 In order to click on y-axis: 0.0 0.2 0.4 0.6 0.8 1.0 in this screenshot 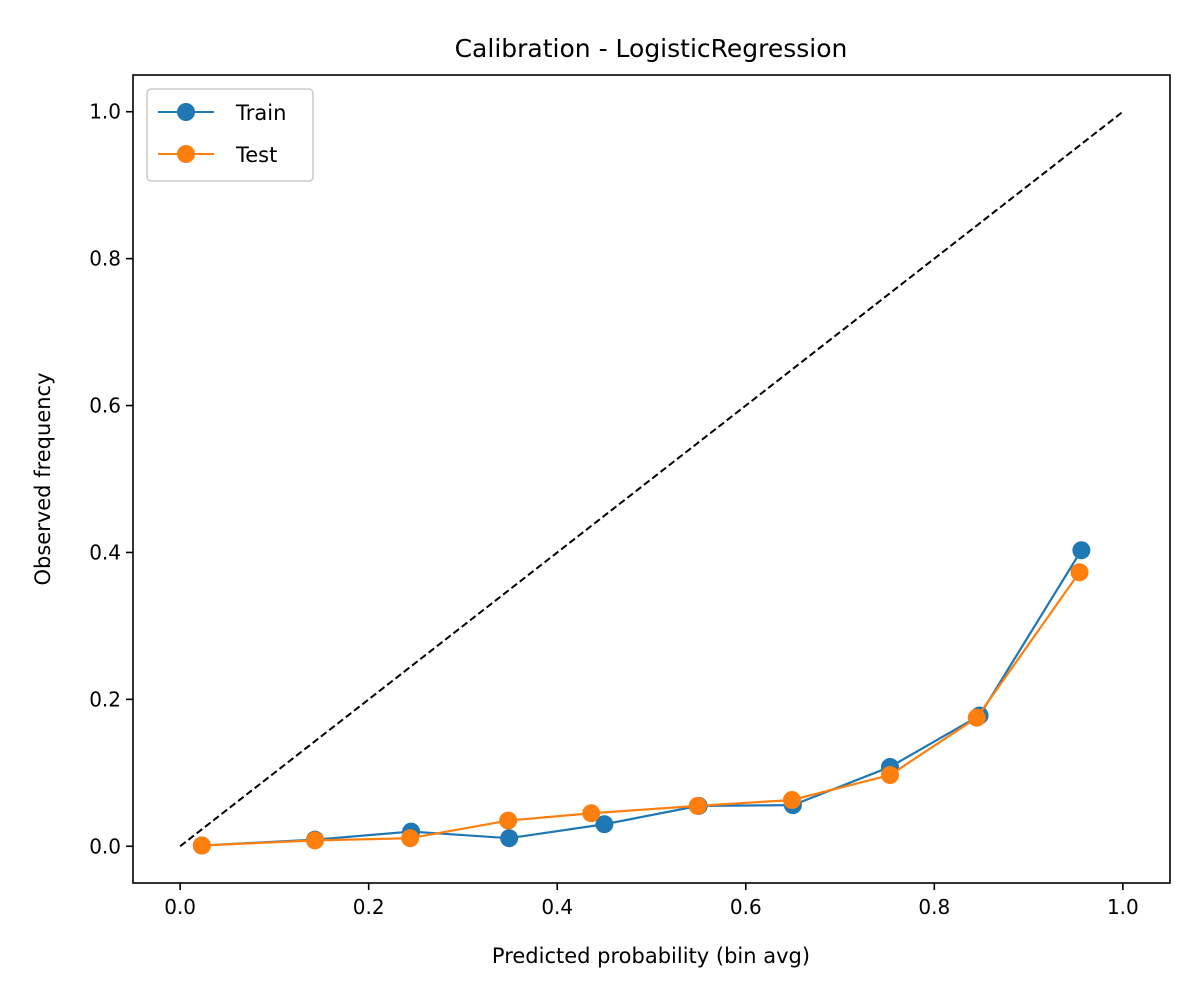, I will do `click(111, 479)`.